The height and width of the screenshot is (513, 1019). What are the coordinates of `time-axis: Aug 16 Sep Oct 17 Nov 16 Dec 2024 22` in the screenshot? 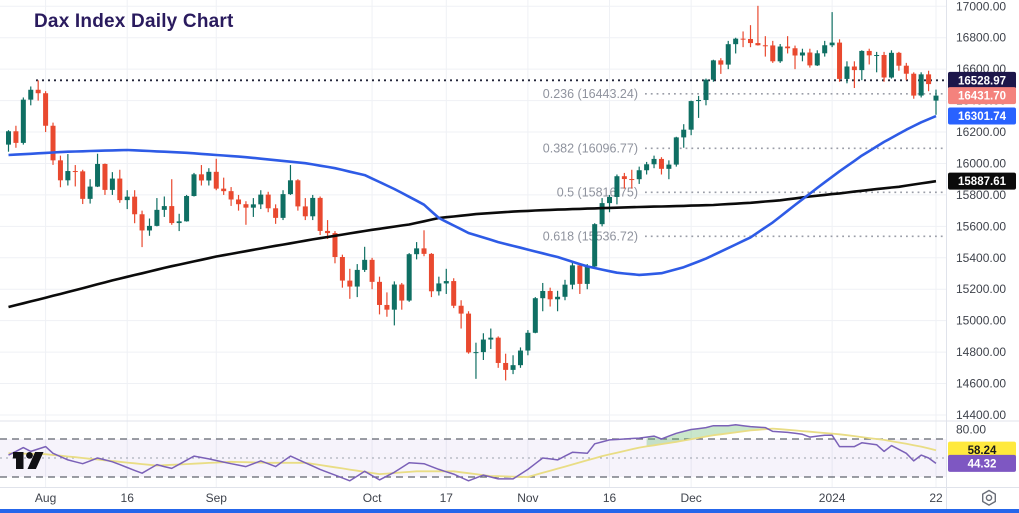 It's located at (489, 498).